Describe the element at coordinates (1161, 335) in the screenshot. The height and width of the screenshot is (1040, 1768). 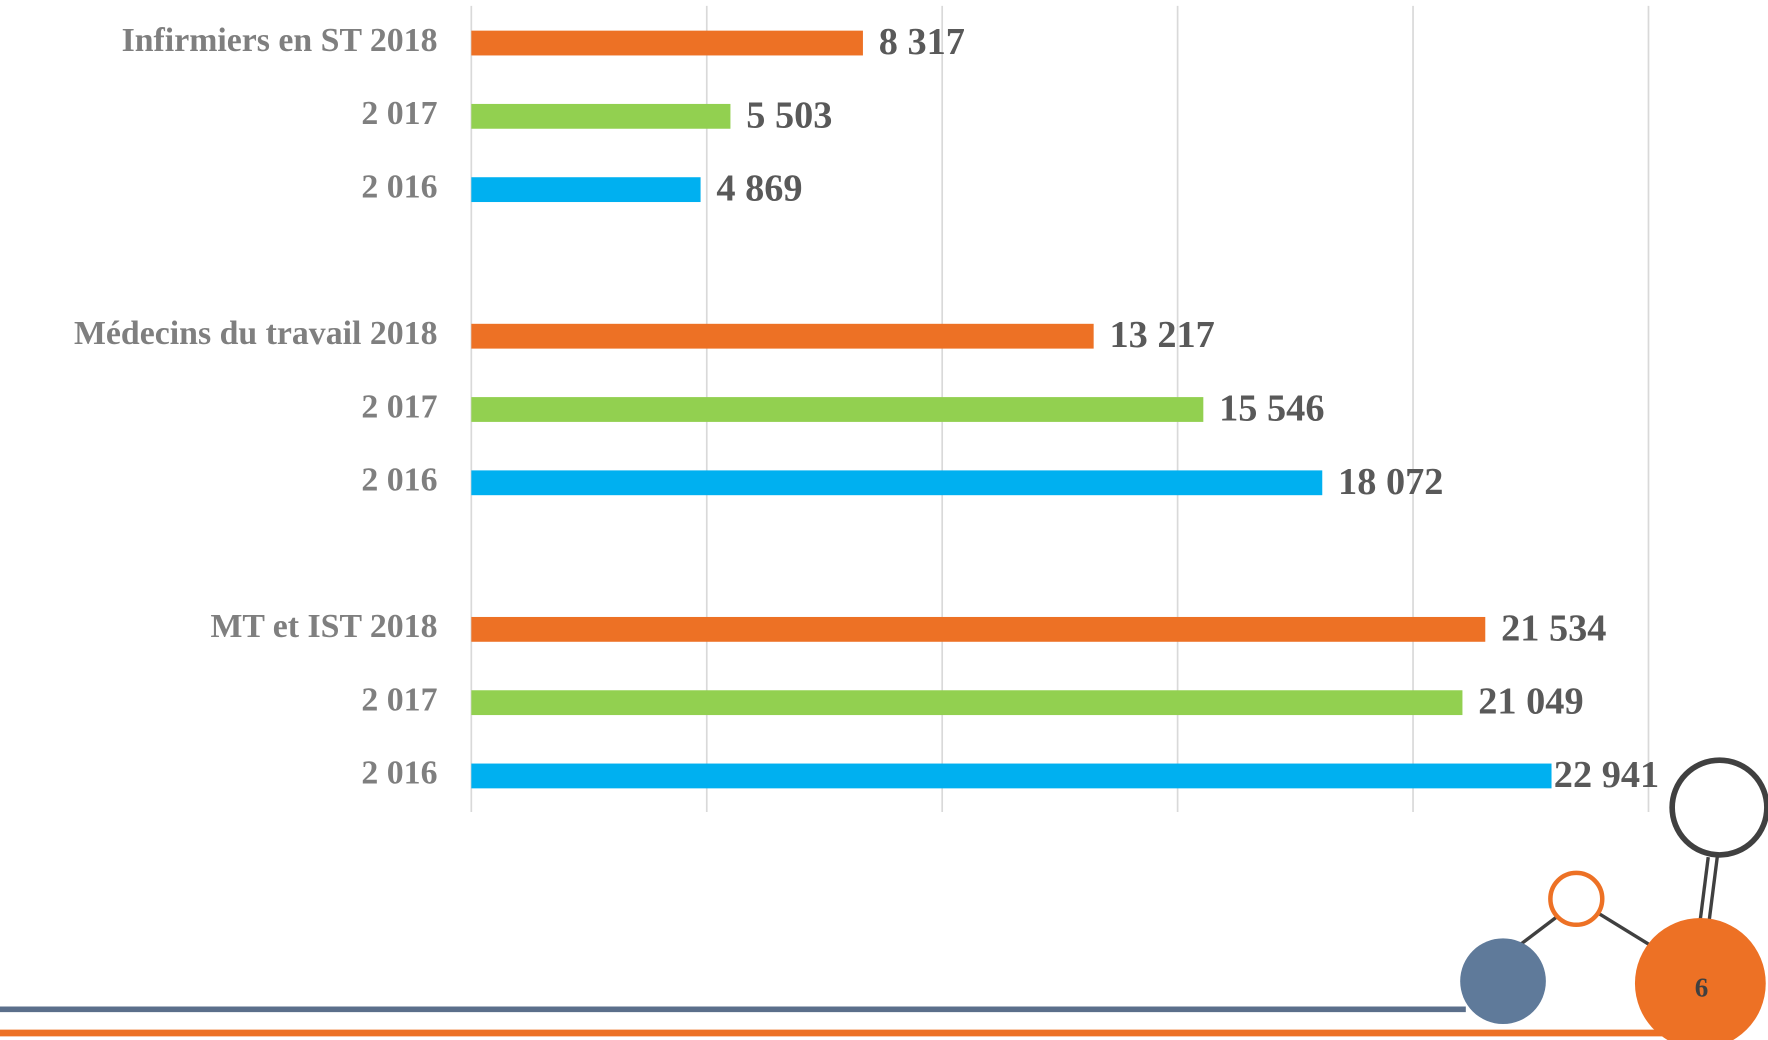
I see `value-label: 13 217` at that location.